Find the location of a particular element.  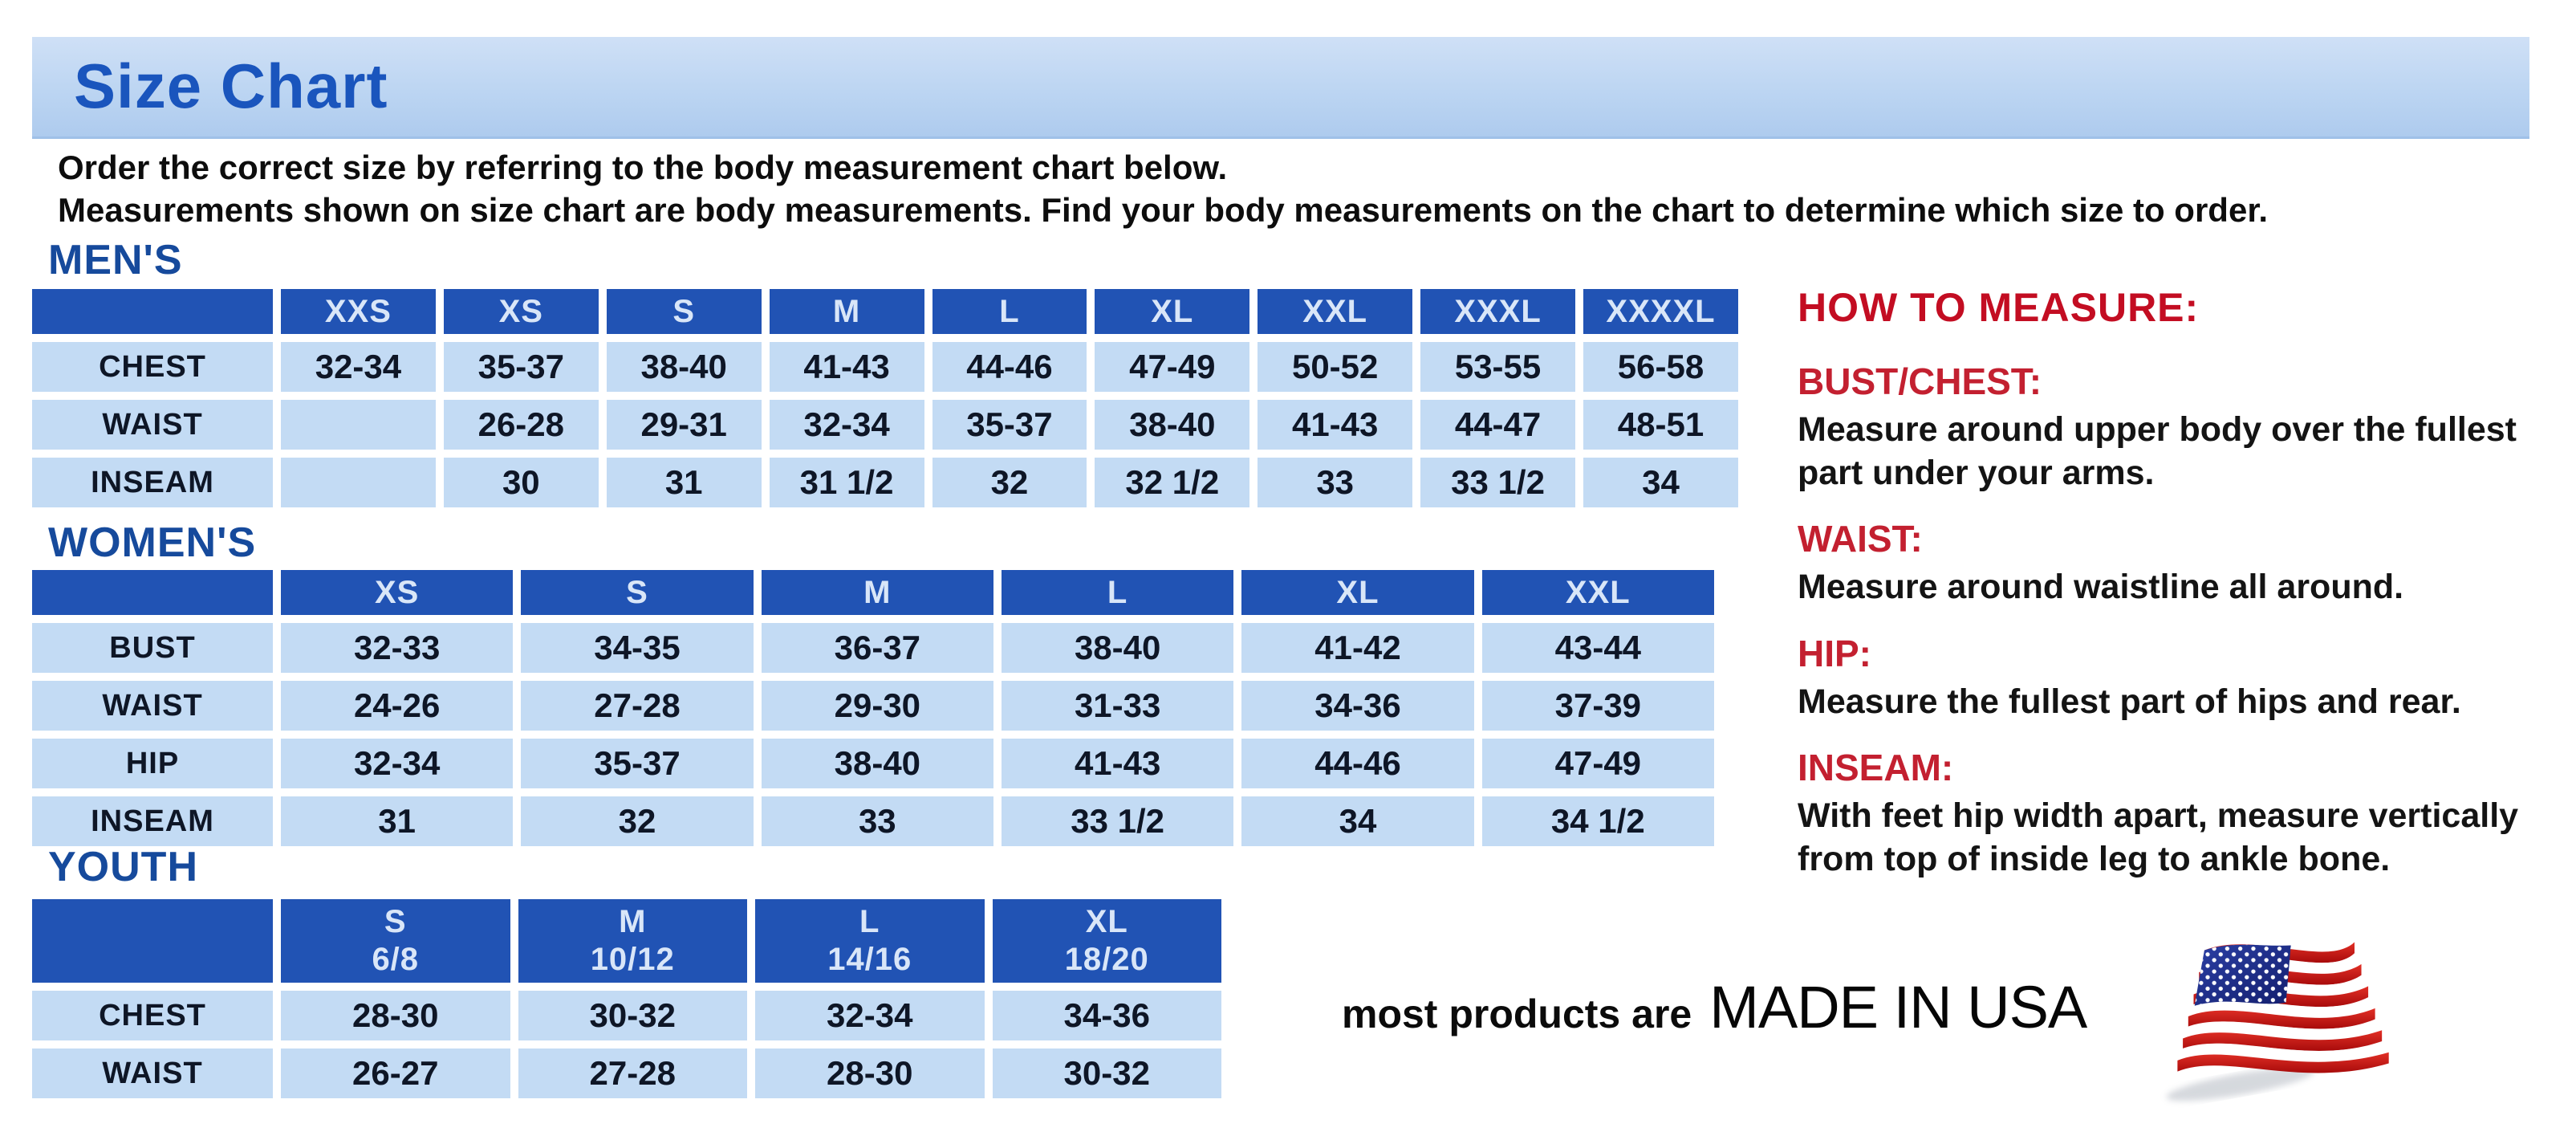

row-label: BUST is located at coordinates (152, 648).